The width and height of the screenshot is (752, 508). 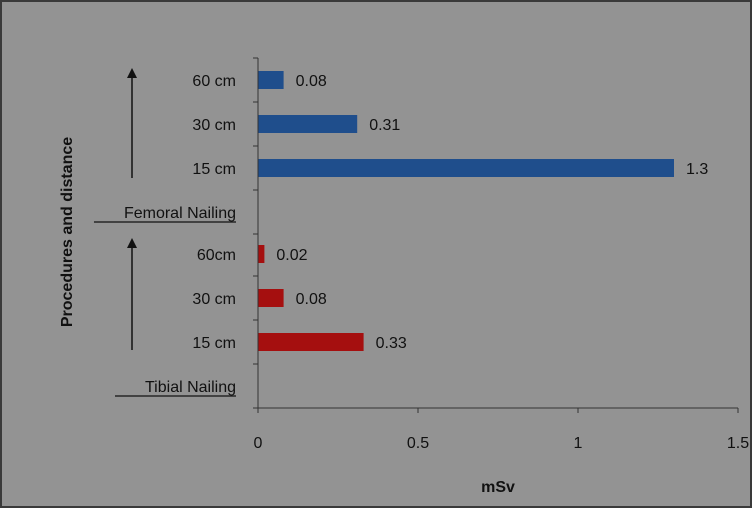 I want to click on category-label: 60cm, so click(x=216, y=255).